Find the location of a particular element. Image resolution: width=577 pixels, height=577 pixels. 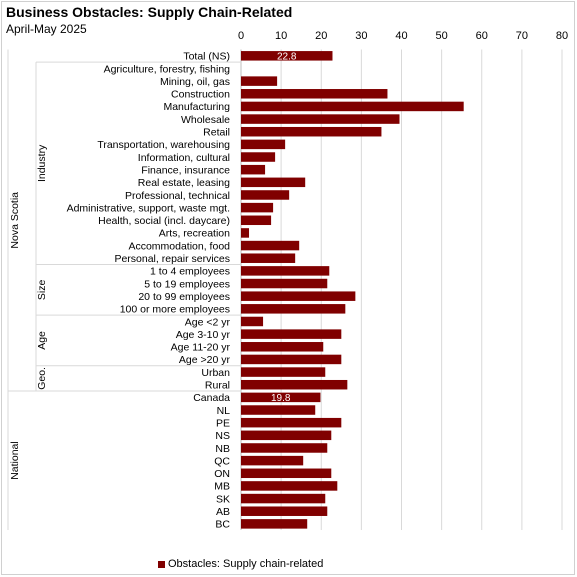

group-label: Geo. is located at coordinates (42, 378).